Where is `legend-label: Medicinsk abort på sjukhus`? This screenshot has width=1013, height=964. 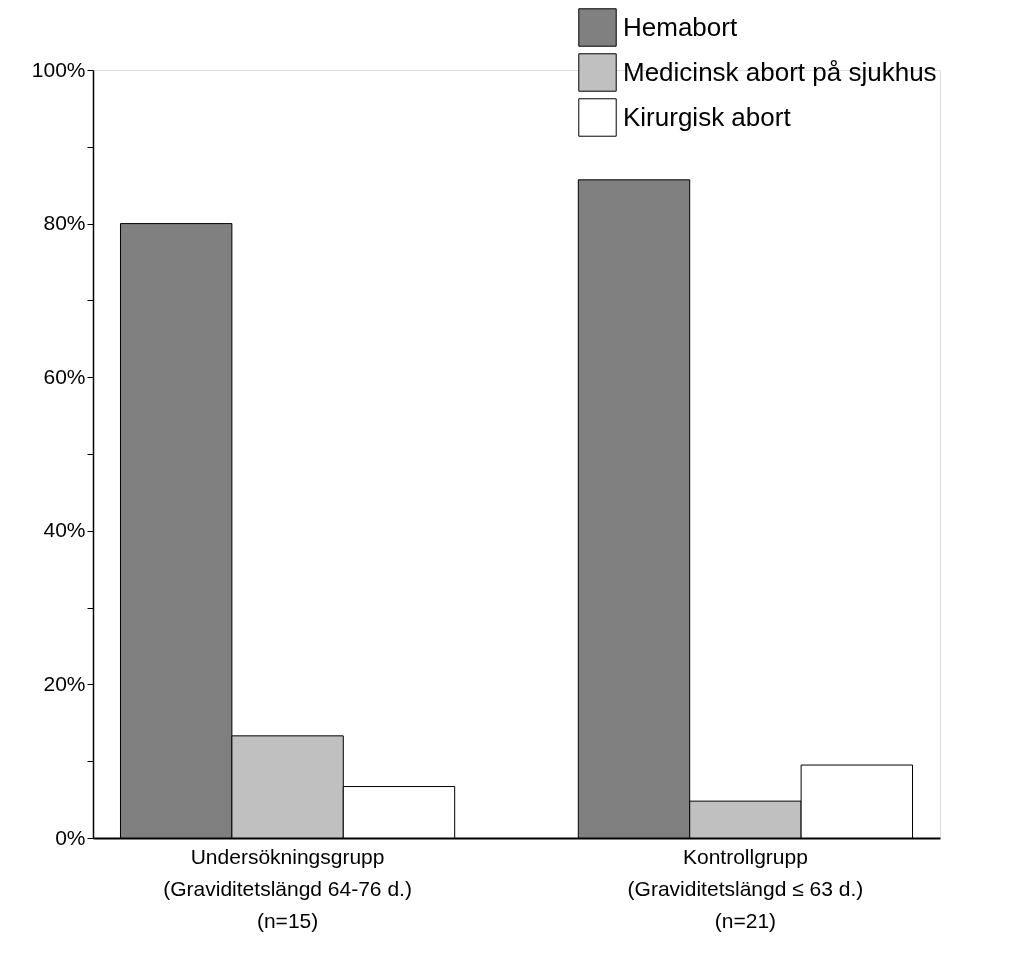 legend-label: Medicinsk abort på sjukhus is located at coordinates (780, 71).